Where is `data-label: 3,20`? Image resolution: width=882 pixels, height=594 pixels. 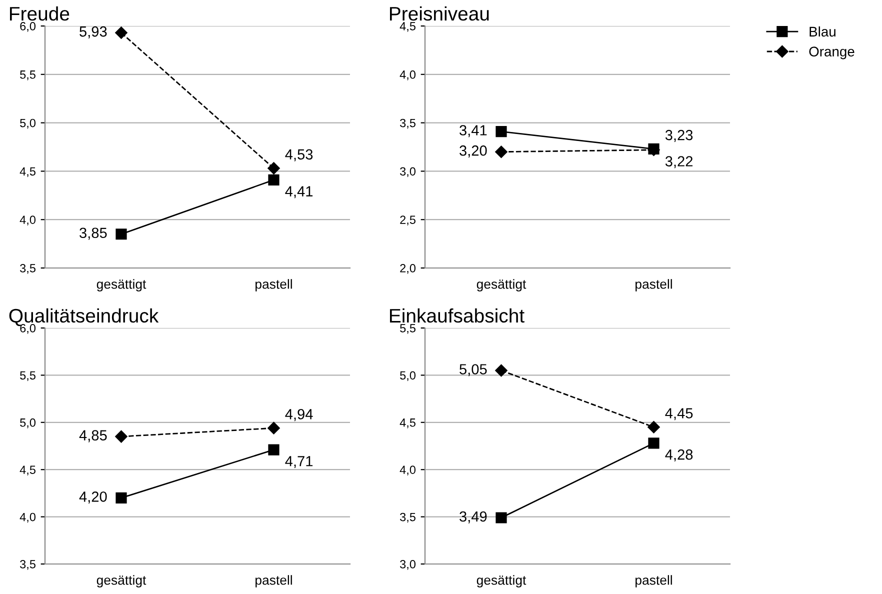 data-label: 3,20 is located at coordinates (473, 151).